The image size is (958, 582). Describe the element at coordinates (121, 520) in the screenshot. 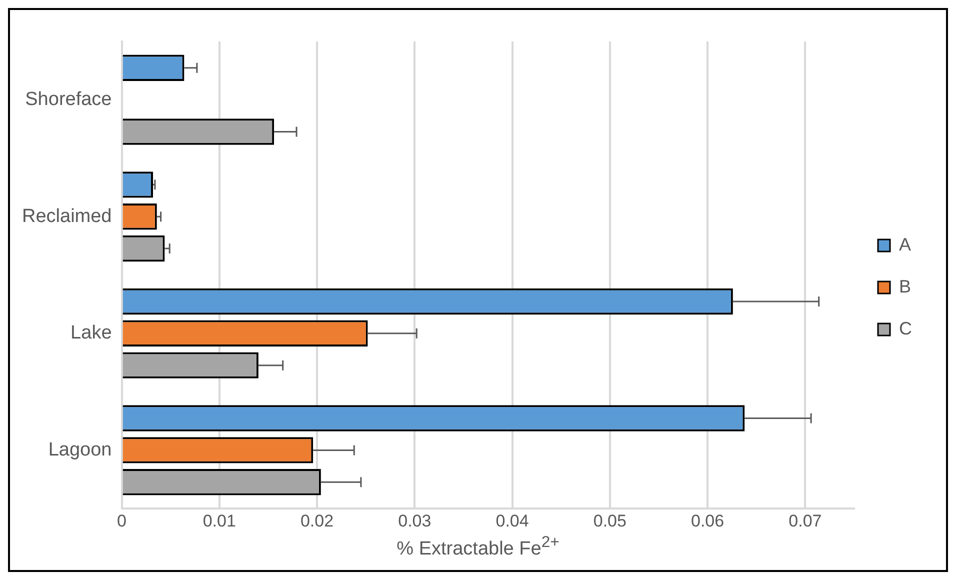

I see `x-tick-label: 0` at that location.